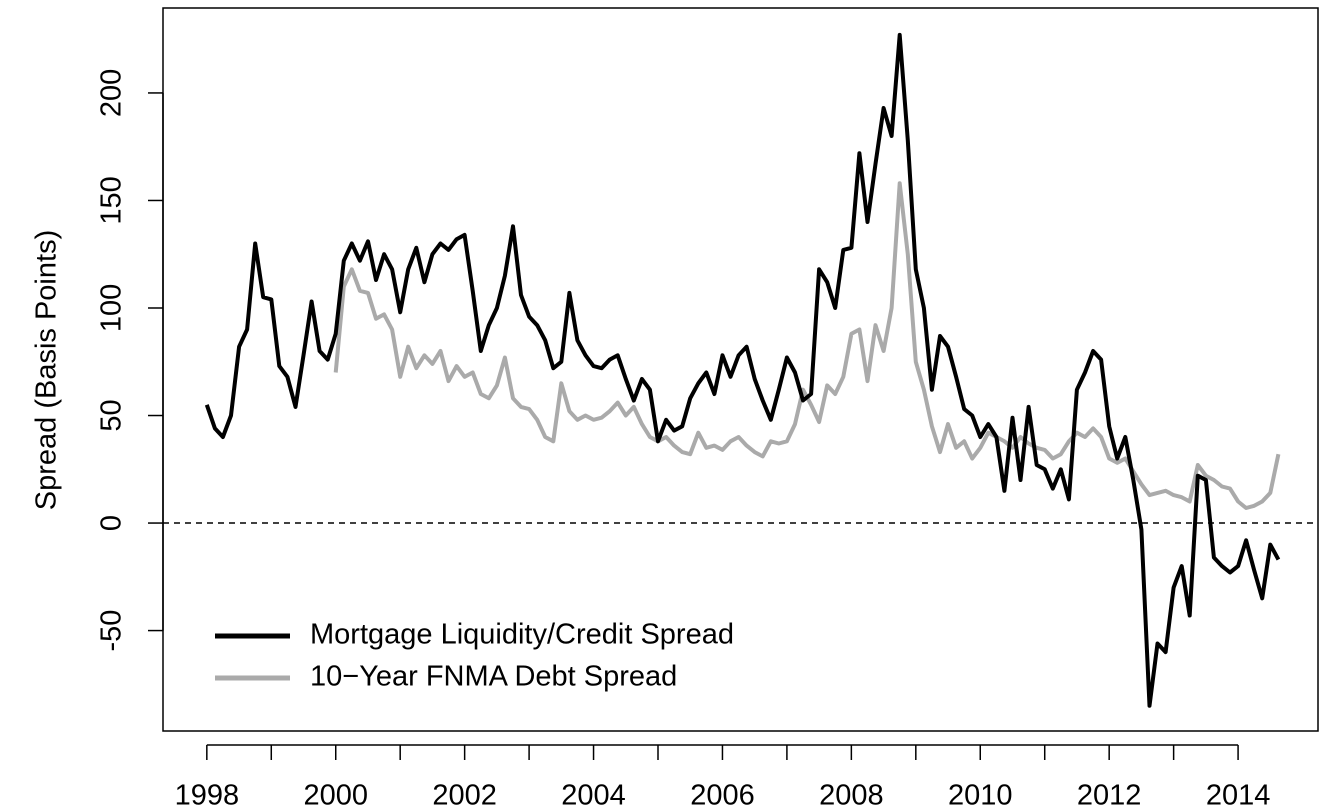 The image size is (1323, 811). I want to click on x-tick-label: 2008, so click(851, 795).